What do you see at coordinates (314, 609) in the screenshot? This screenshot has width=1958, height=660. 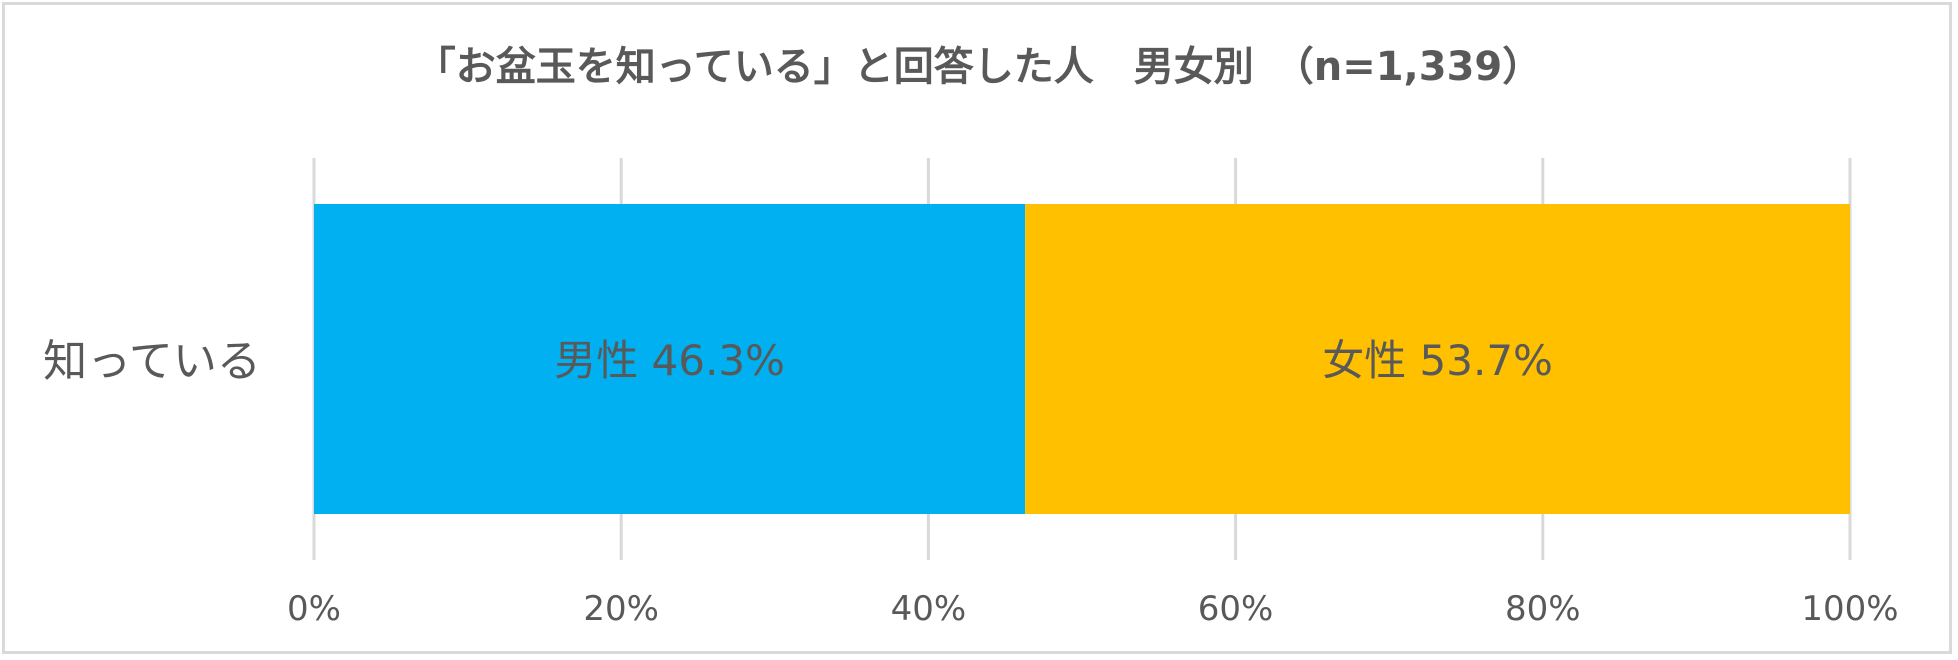 I see `x-tick-label-0: 0%` at bounding box center [314, 609].